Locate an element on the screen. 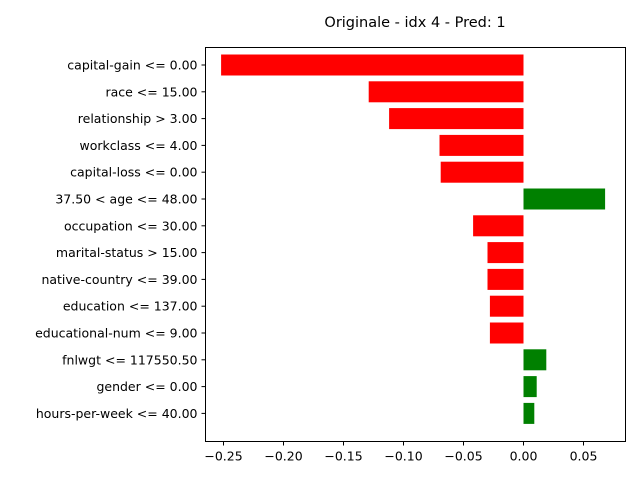 This screenshot has height=484, width=640. chart-title: Originale - idx 4 - Pred: 1 is located at coordinates (414, 23).